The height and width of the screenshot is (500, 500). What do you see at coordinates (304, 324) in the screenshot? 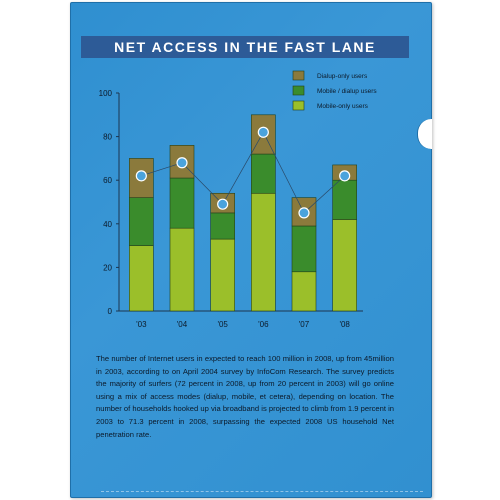
I see `x-tick-label: '07` at bounding box center [304, 324].